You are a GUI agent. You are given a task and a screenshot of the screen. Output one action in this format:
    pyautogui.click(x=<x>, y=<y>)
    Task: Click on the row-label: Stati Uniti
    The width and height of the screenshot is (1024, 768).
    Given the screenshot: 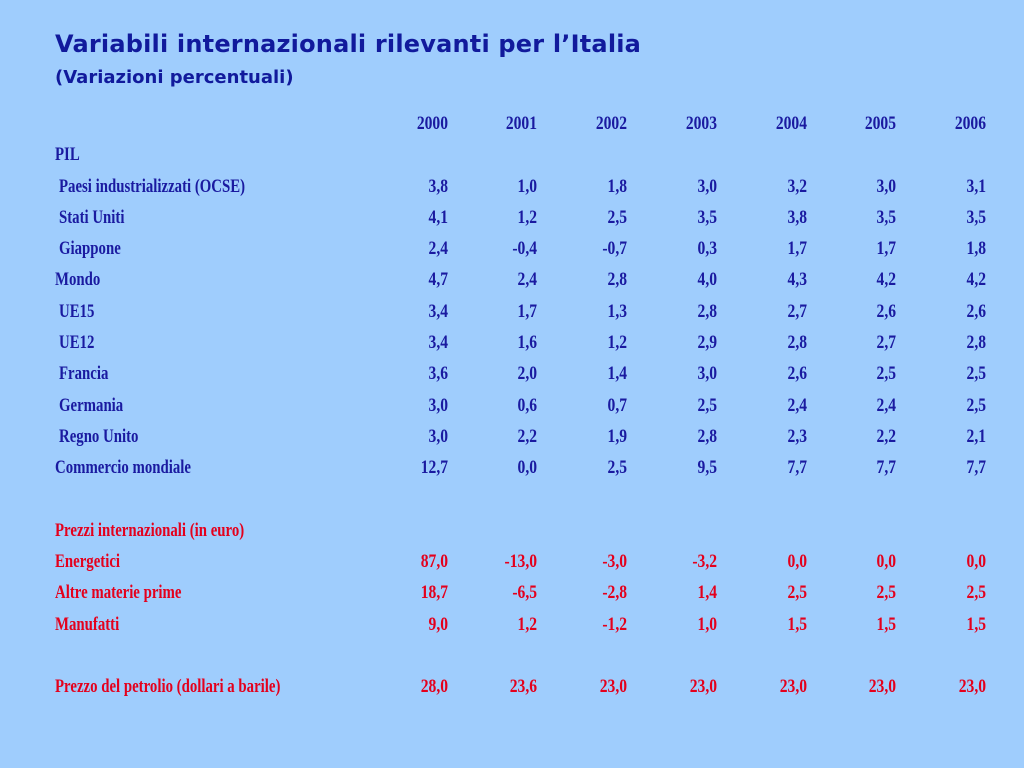 What is the action you would take?
    pyautogui.click(x=92, y=217)
    